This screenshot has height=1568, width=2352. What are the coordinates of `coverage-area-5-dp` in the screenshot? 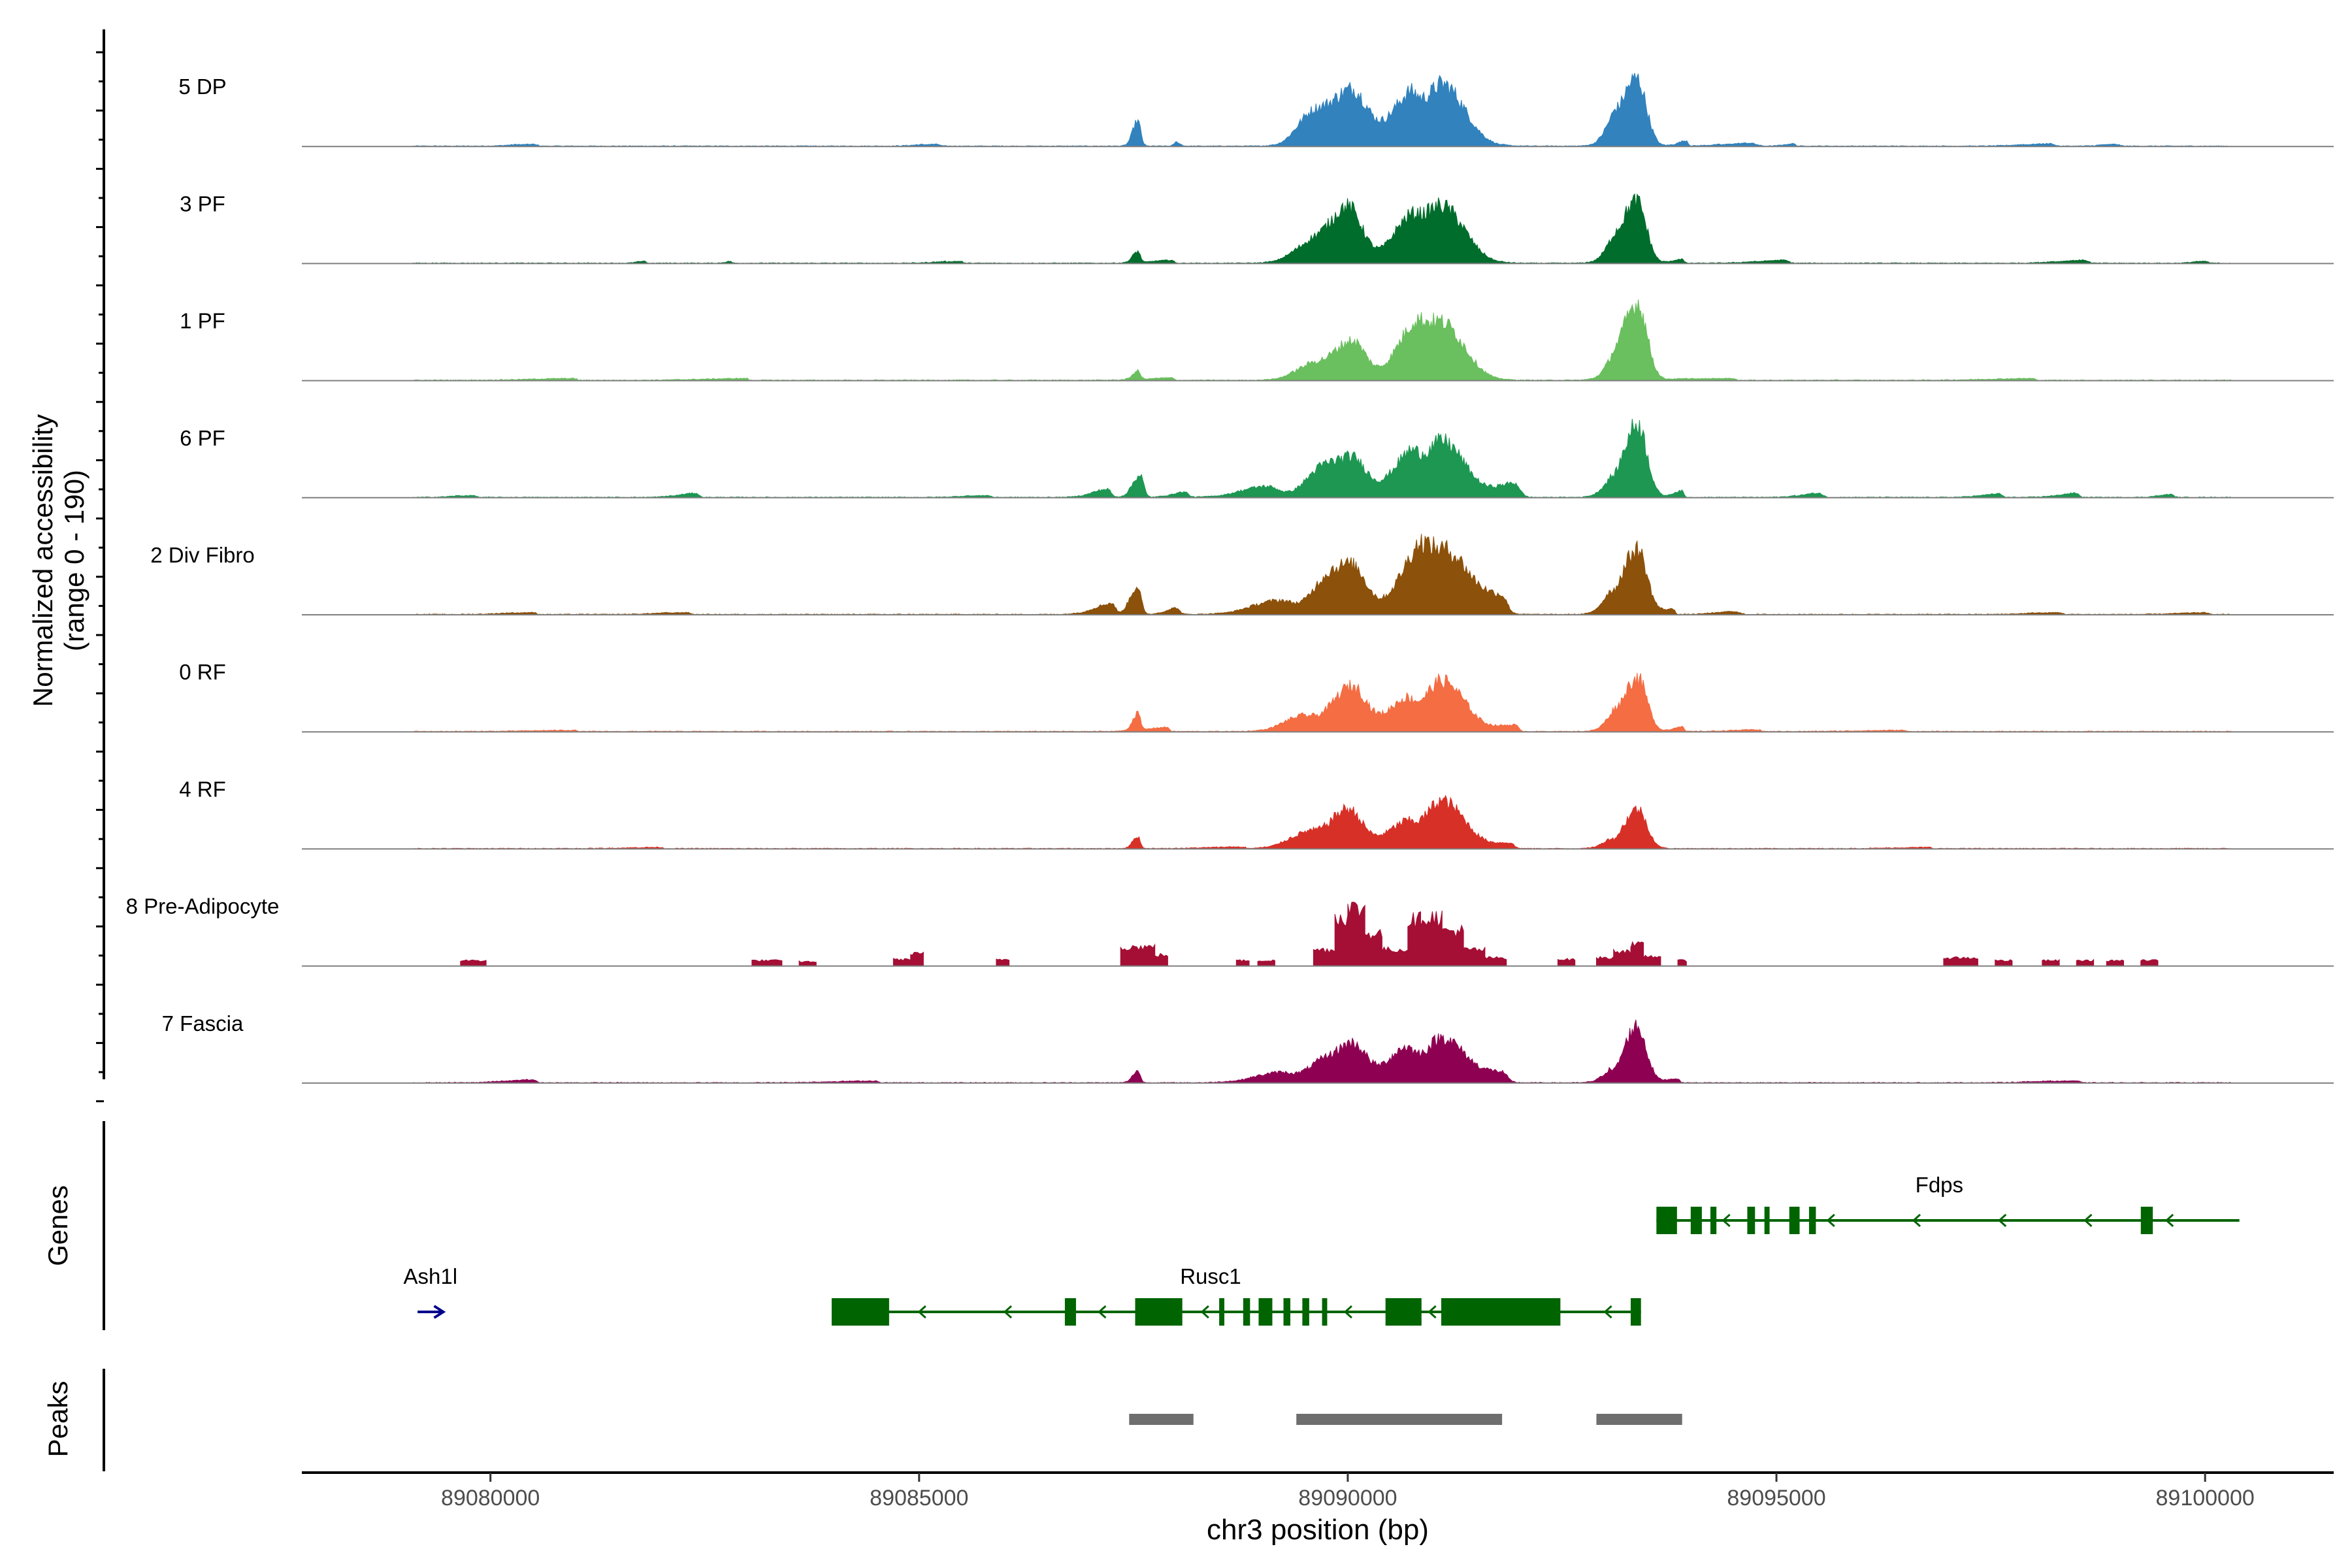 It's located at (1322, 110).